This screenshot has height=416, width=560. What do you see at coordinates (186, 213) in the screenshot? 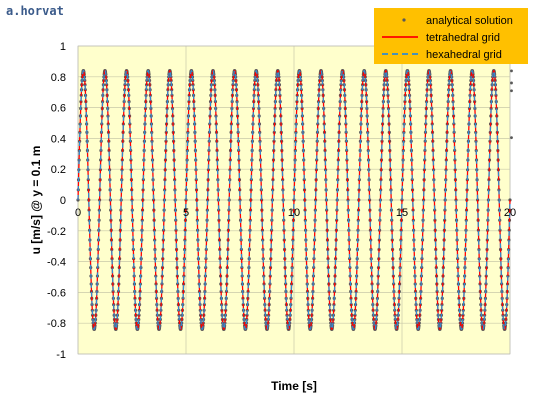
I see `x-tick-label: 5` at bounding box center [186, 213].